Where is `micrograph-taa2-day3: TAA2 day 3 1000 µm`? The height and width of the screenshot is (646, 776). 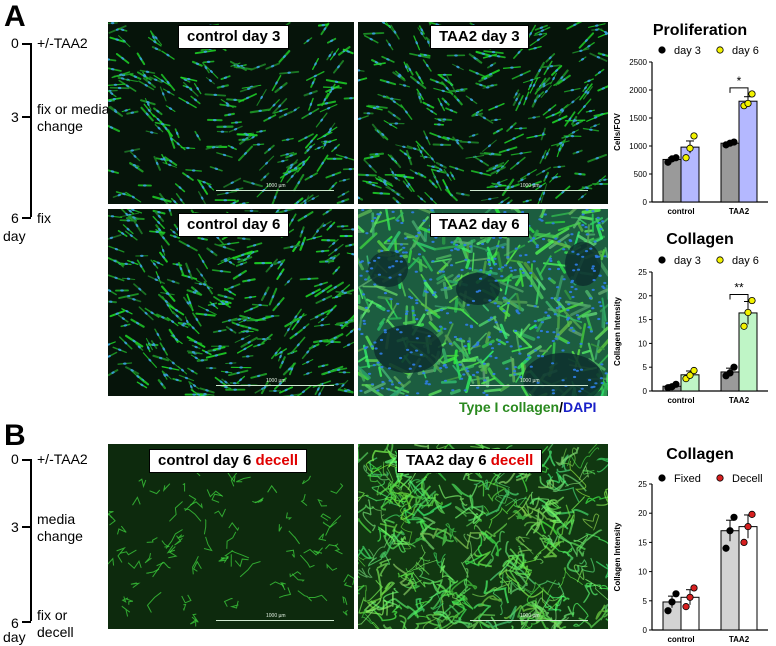 micrograph-taa2-day3: TAA2 day 3 1000 µm is located at coordinates (483, 113).